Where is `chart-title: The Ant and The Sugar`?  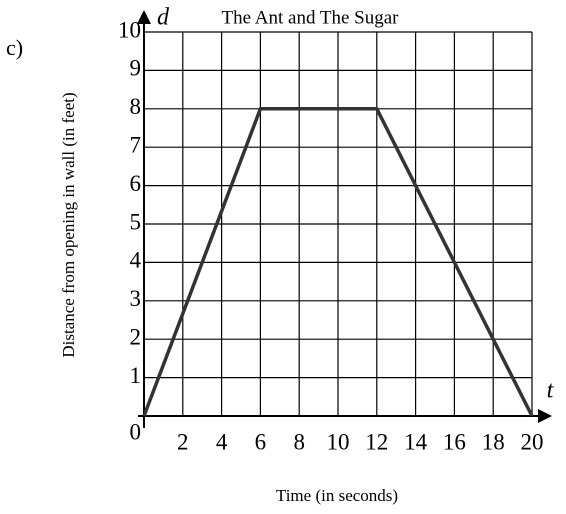 chart-title: The Ant and The Sugar is located at coordinates (311, 17).